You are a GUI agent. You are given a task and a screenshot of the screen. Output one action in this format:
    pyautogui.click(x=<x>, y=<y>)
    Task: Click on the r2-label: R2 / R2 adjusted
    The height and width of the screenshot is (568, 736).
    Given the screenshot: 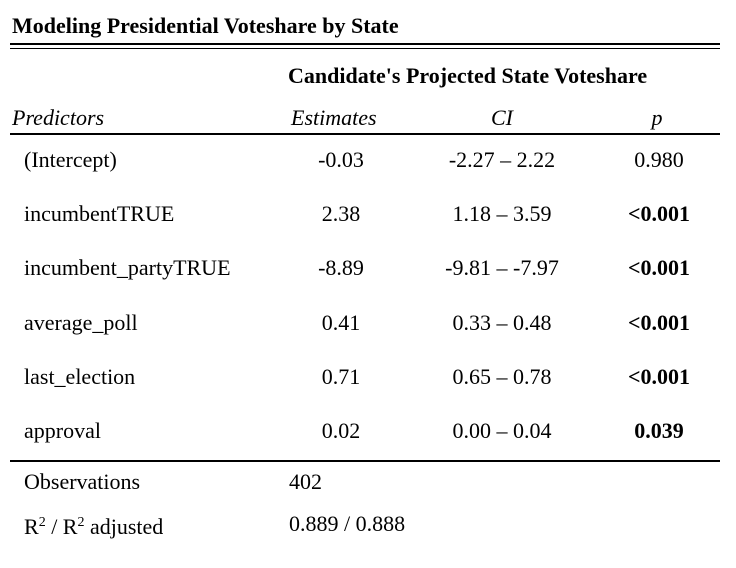 What is the action you would take?
    pyautogui.click(x=93, y=527)
    